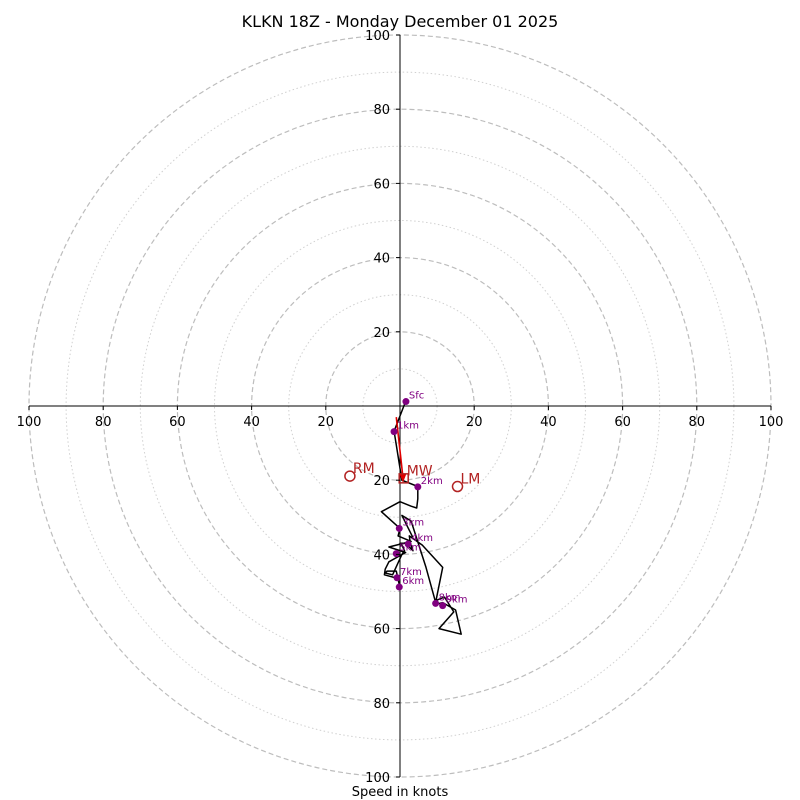 The width and height of the screenshot is (800, 800). What do you see at coordinates (413, 522) in the screenshot?
I see `height-marker-label-3km: 3km` at bounding box center [413, 522].